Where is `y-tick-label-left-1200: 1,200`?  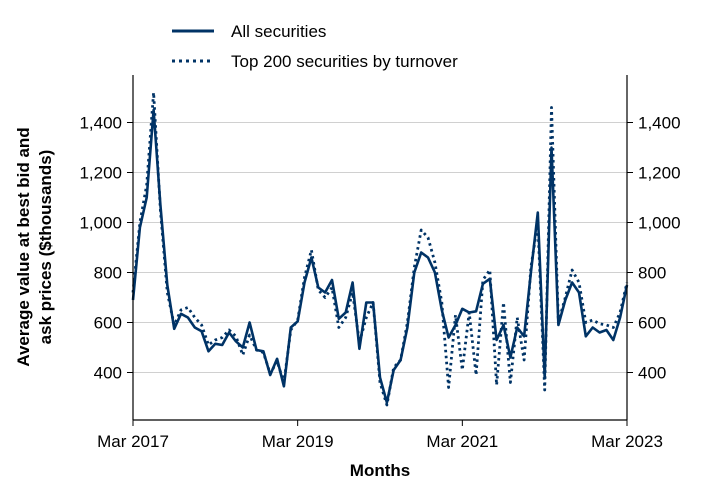
y-tick-label-left-1200: 1,200 is located at coordinates (100, 173).